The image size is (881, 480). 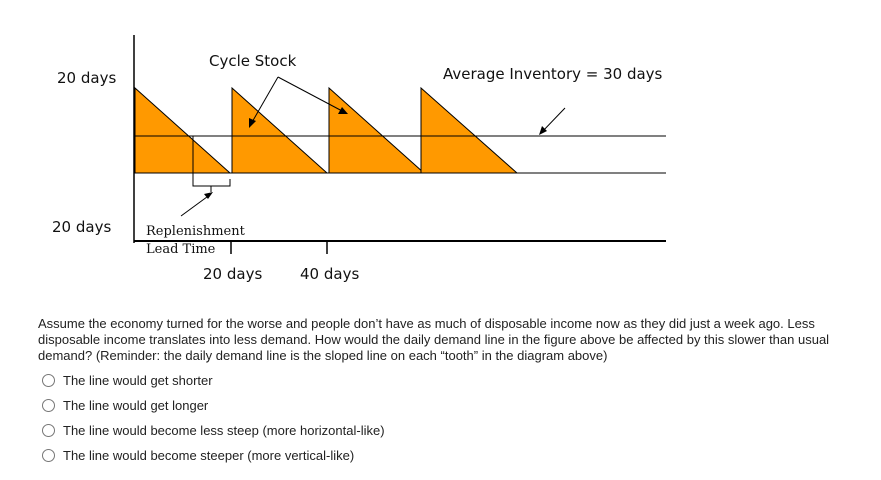 I want to click on answer-option: The line would get longer, so click(x=213, y=405).